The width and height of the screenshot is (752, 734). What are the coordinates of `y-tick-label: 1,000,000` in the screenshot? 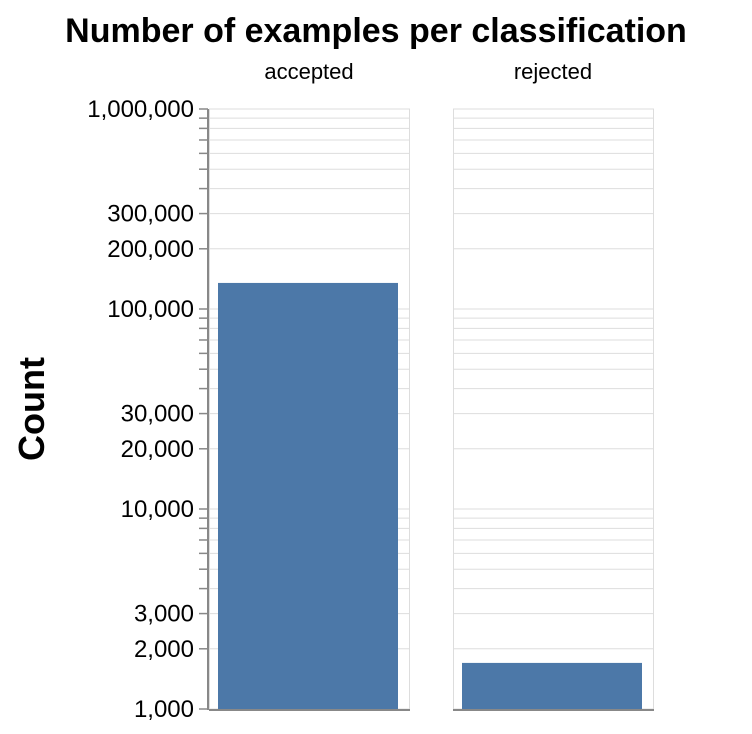 It's located at (140, 109).